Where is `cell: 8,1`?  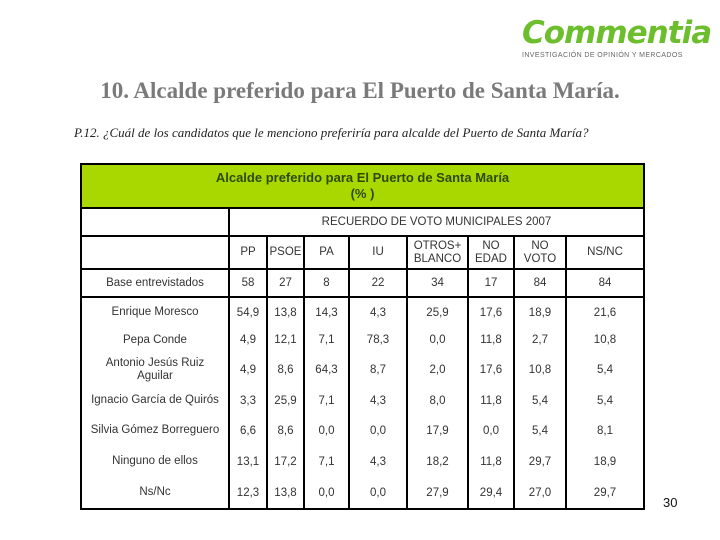
cell: 8,1 is located at coordinates (605, 430).